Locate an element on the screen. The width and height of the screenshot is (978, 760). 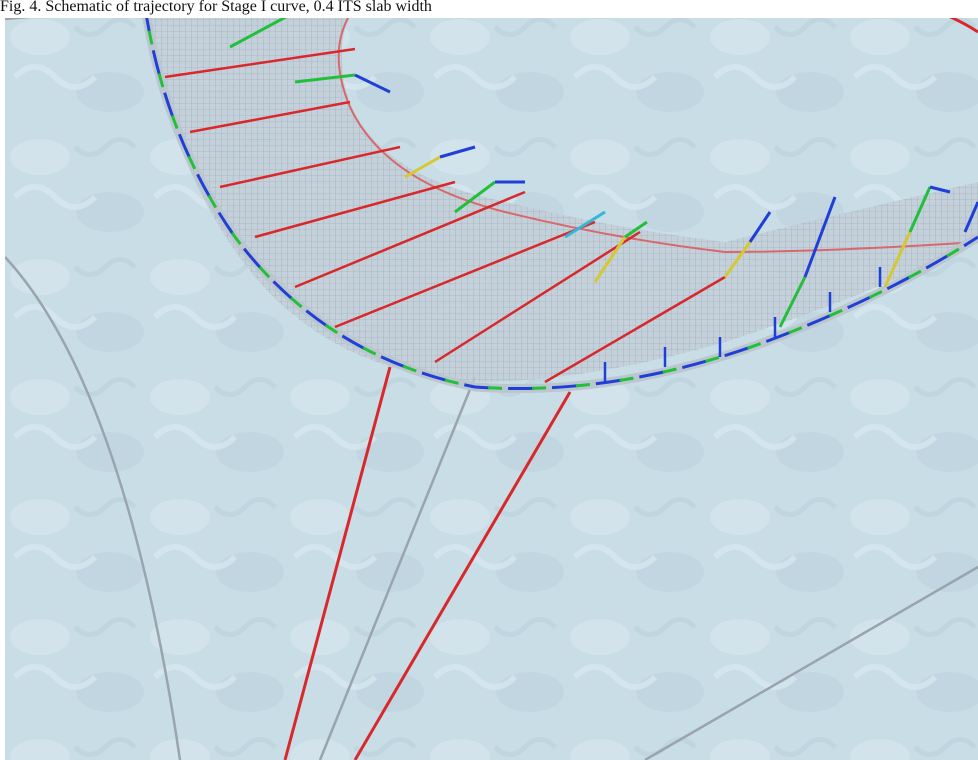
boundary-line-left is located at coordinates (93, 508).